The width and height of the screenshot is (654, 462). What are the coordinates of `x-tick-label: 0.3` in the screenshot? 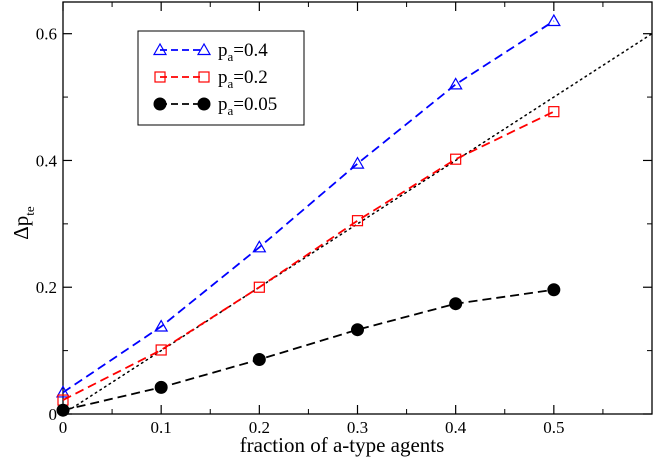 It's located at (357, 427).